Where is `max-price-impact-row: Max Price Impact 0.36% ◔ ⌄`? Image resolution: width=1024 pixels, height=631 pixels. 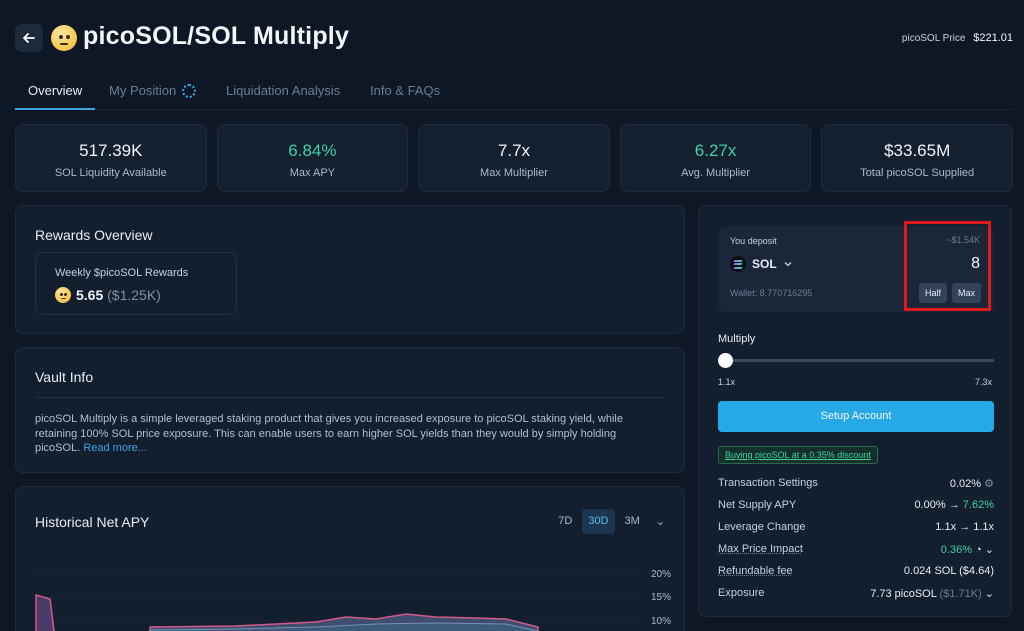 max-price-impact-row: Max Price Impact 0.36% ◔ ⌄ is located at coordinates (856, 551).